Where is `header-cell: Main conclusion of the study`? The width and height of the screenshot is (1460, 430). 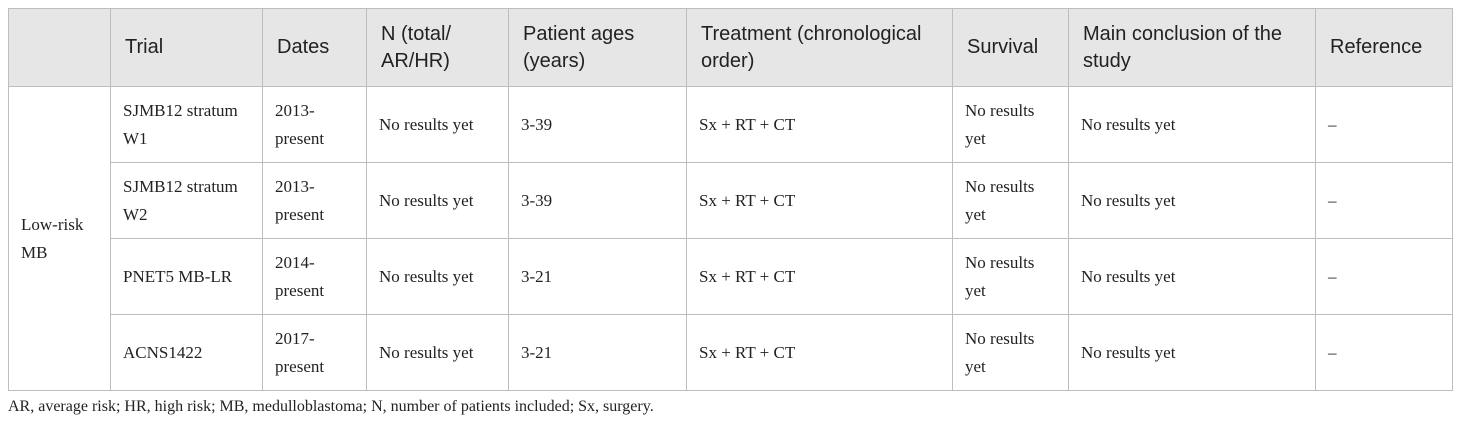 header-cell: Main conclusion of the study is located at coordinates (1192, 47).